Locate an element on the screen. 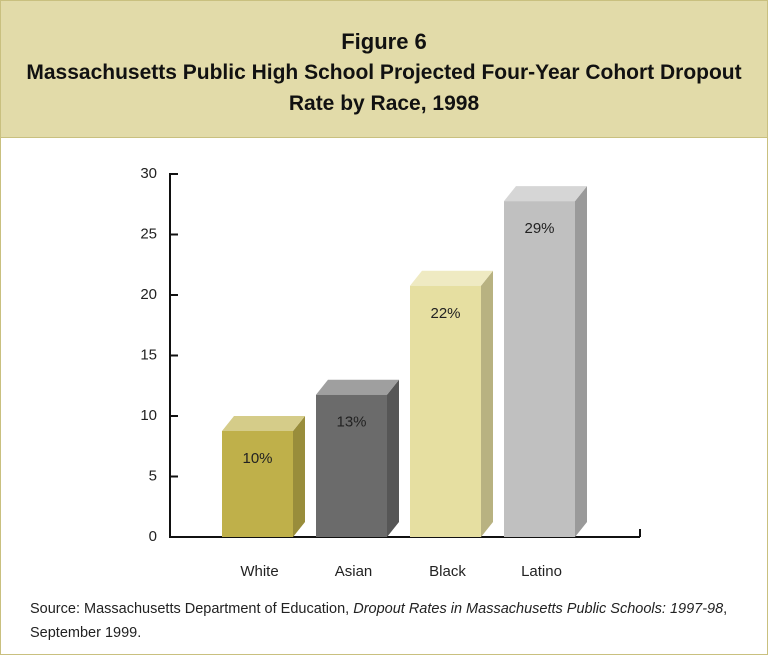 The width and height of the screenshot is (768, 655). x-tick-label: Latino is located at coordinates (541, 571).